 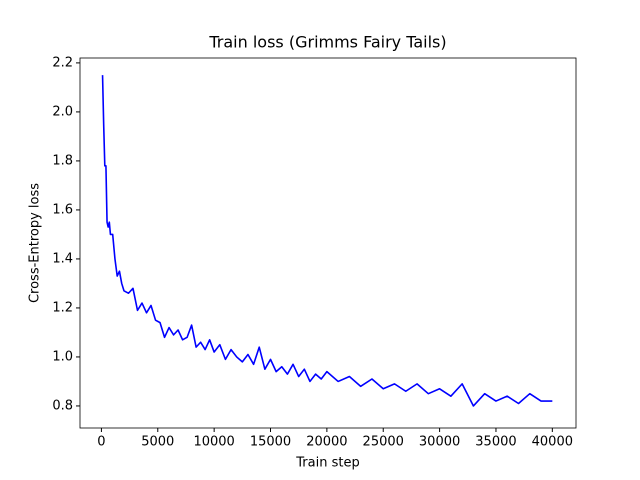 What do you see at coordinates (326, 442) in the screenshot?
I see `x-tick-label: 20000` at bounding box center [326, 442].